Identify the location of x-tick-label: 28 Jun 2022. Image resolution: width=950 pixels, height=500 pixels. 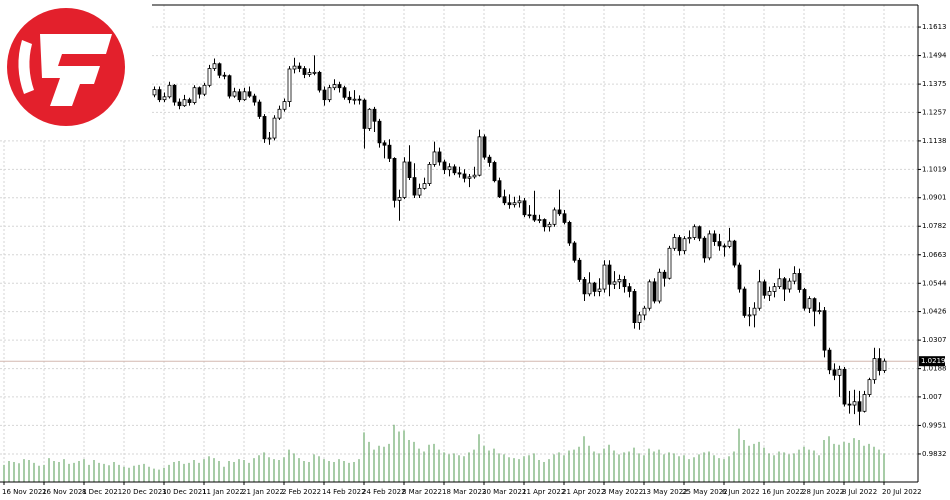
(823, 492).